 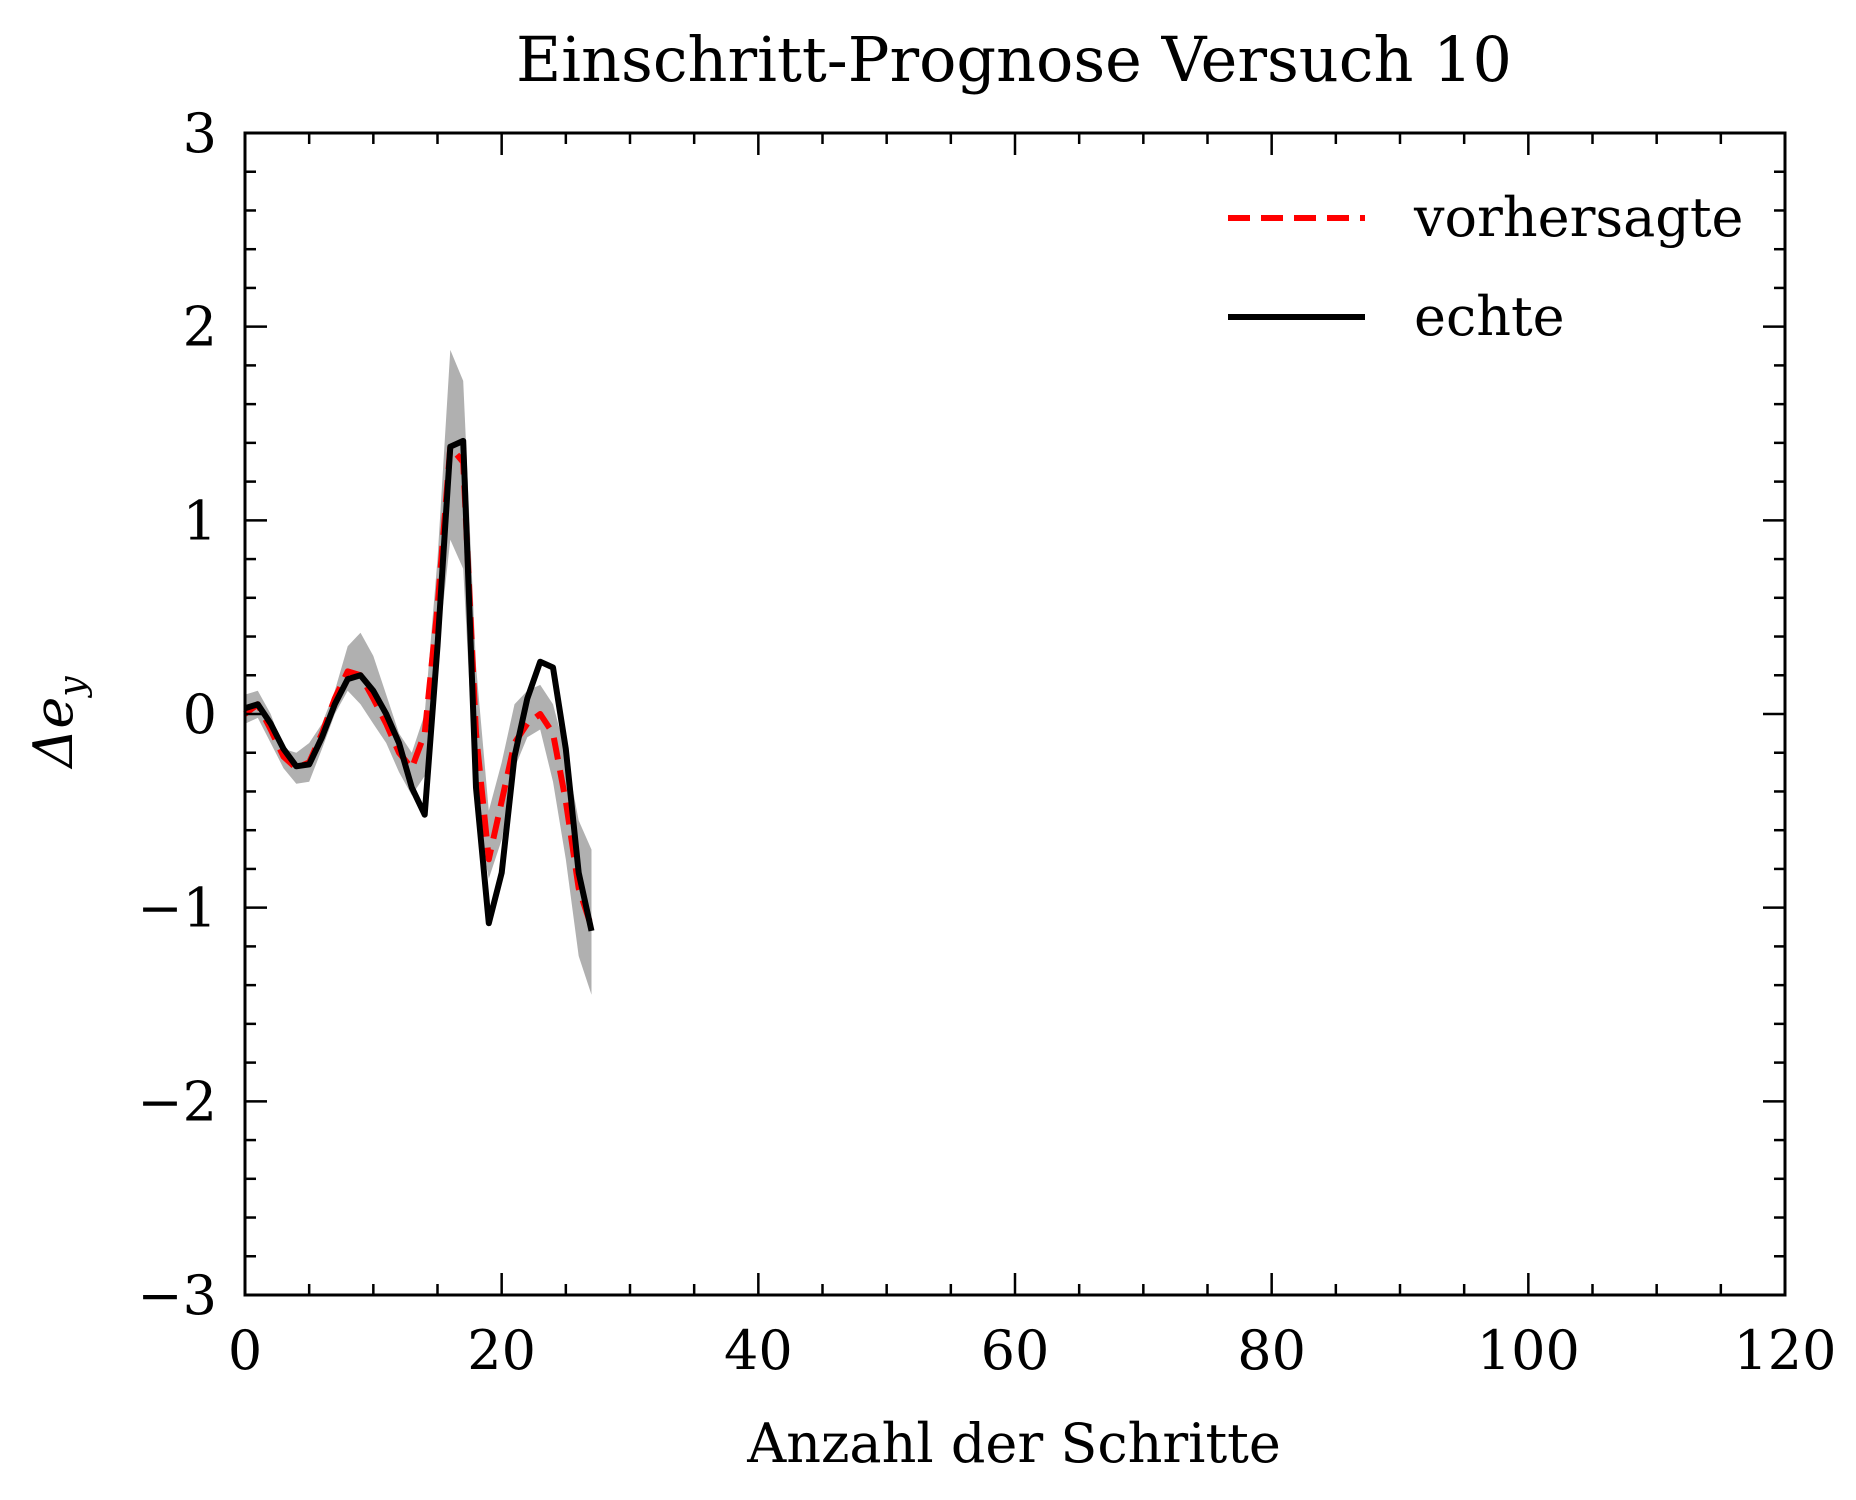 What do you see at coordinates (1486, 267) in the screenshot?
I see `legend: vorhersagte echte` at bounding box center [1486, 267].